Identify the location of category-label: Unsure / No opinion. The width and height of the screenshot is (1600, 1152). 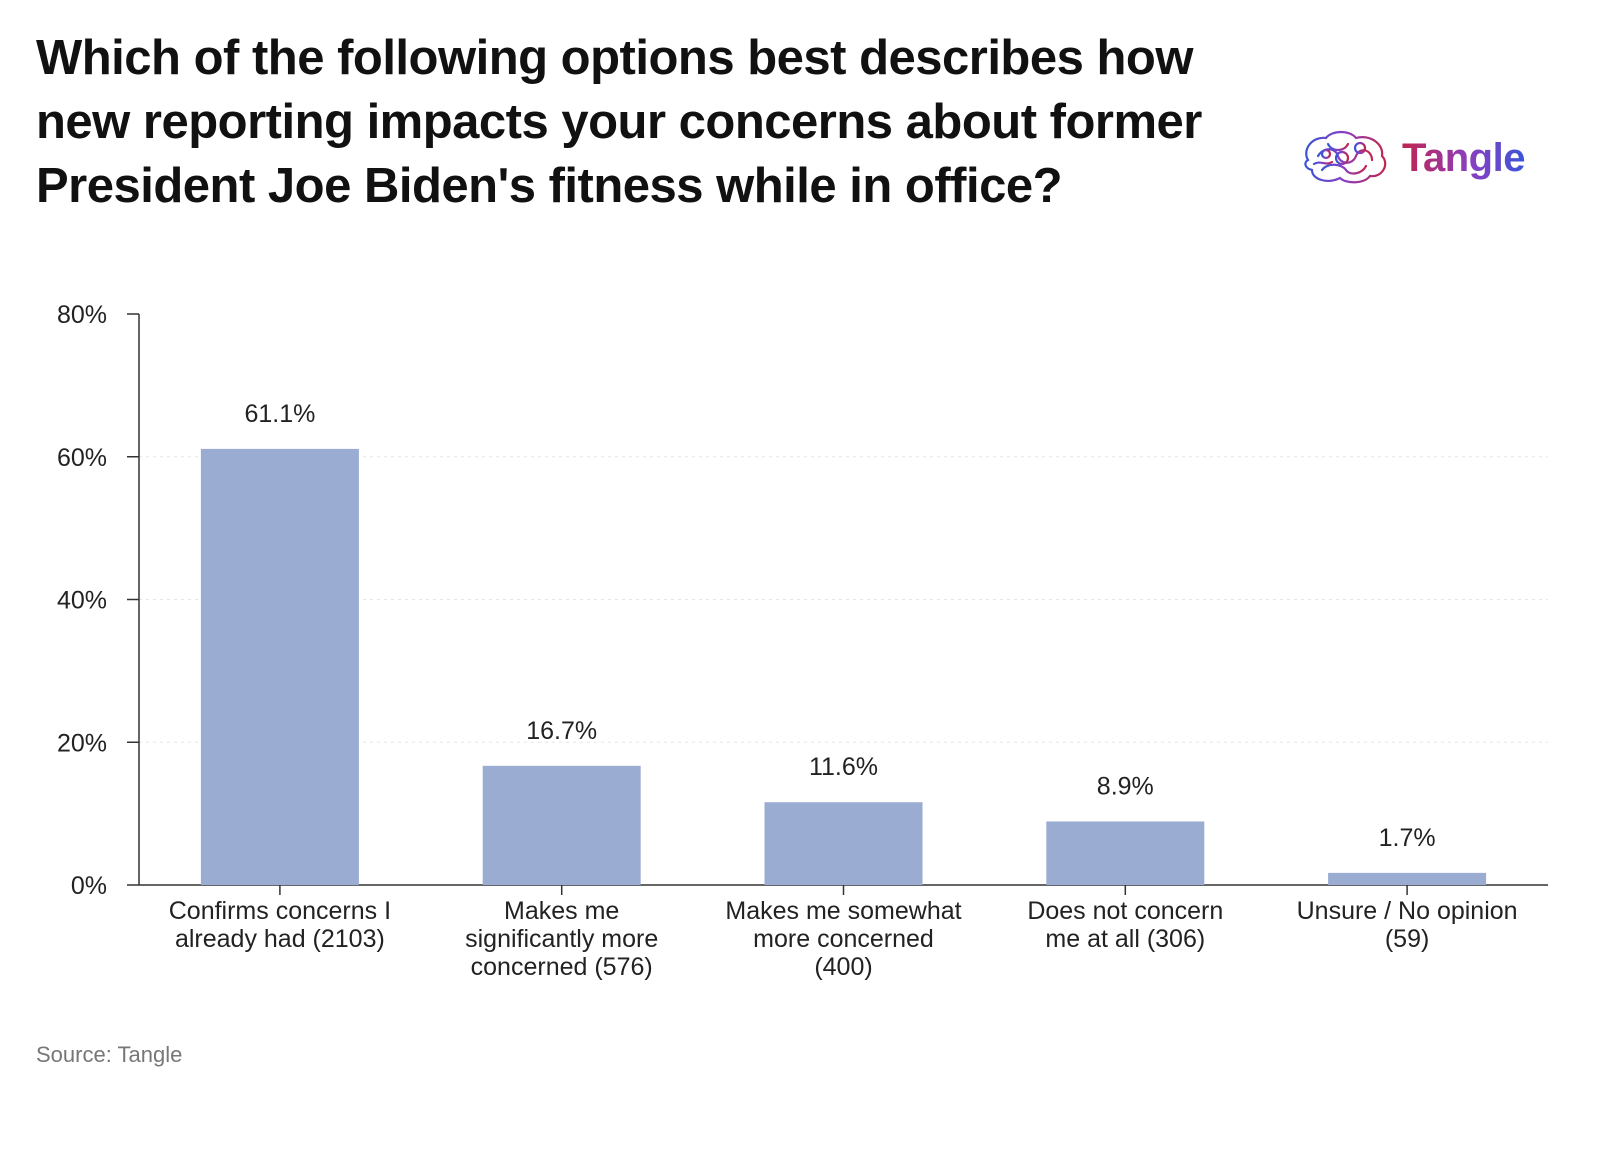
(1407, 911).